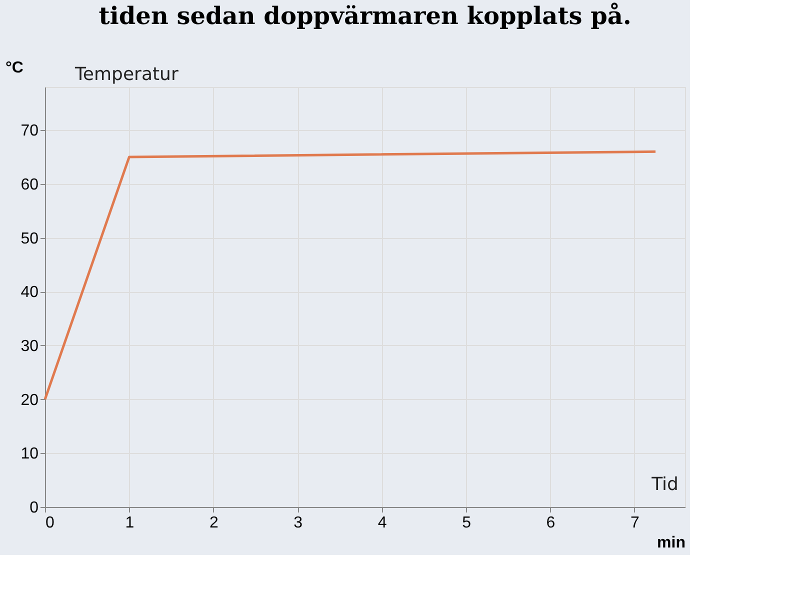 The height and width of the screenshot is (600, 800). What do you see at coordinates (671, 543) in the screenshot?
I see `x-axis-title: min` at bounding box center [671, 543].